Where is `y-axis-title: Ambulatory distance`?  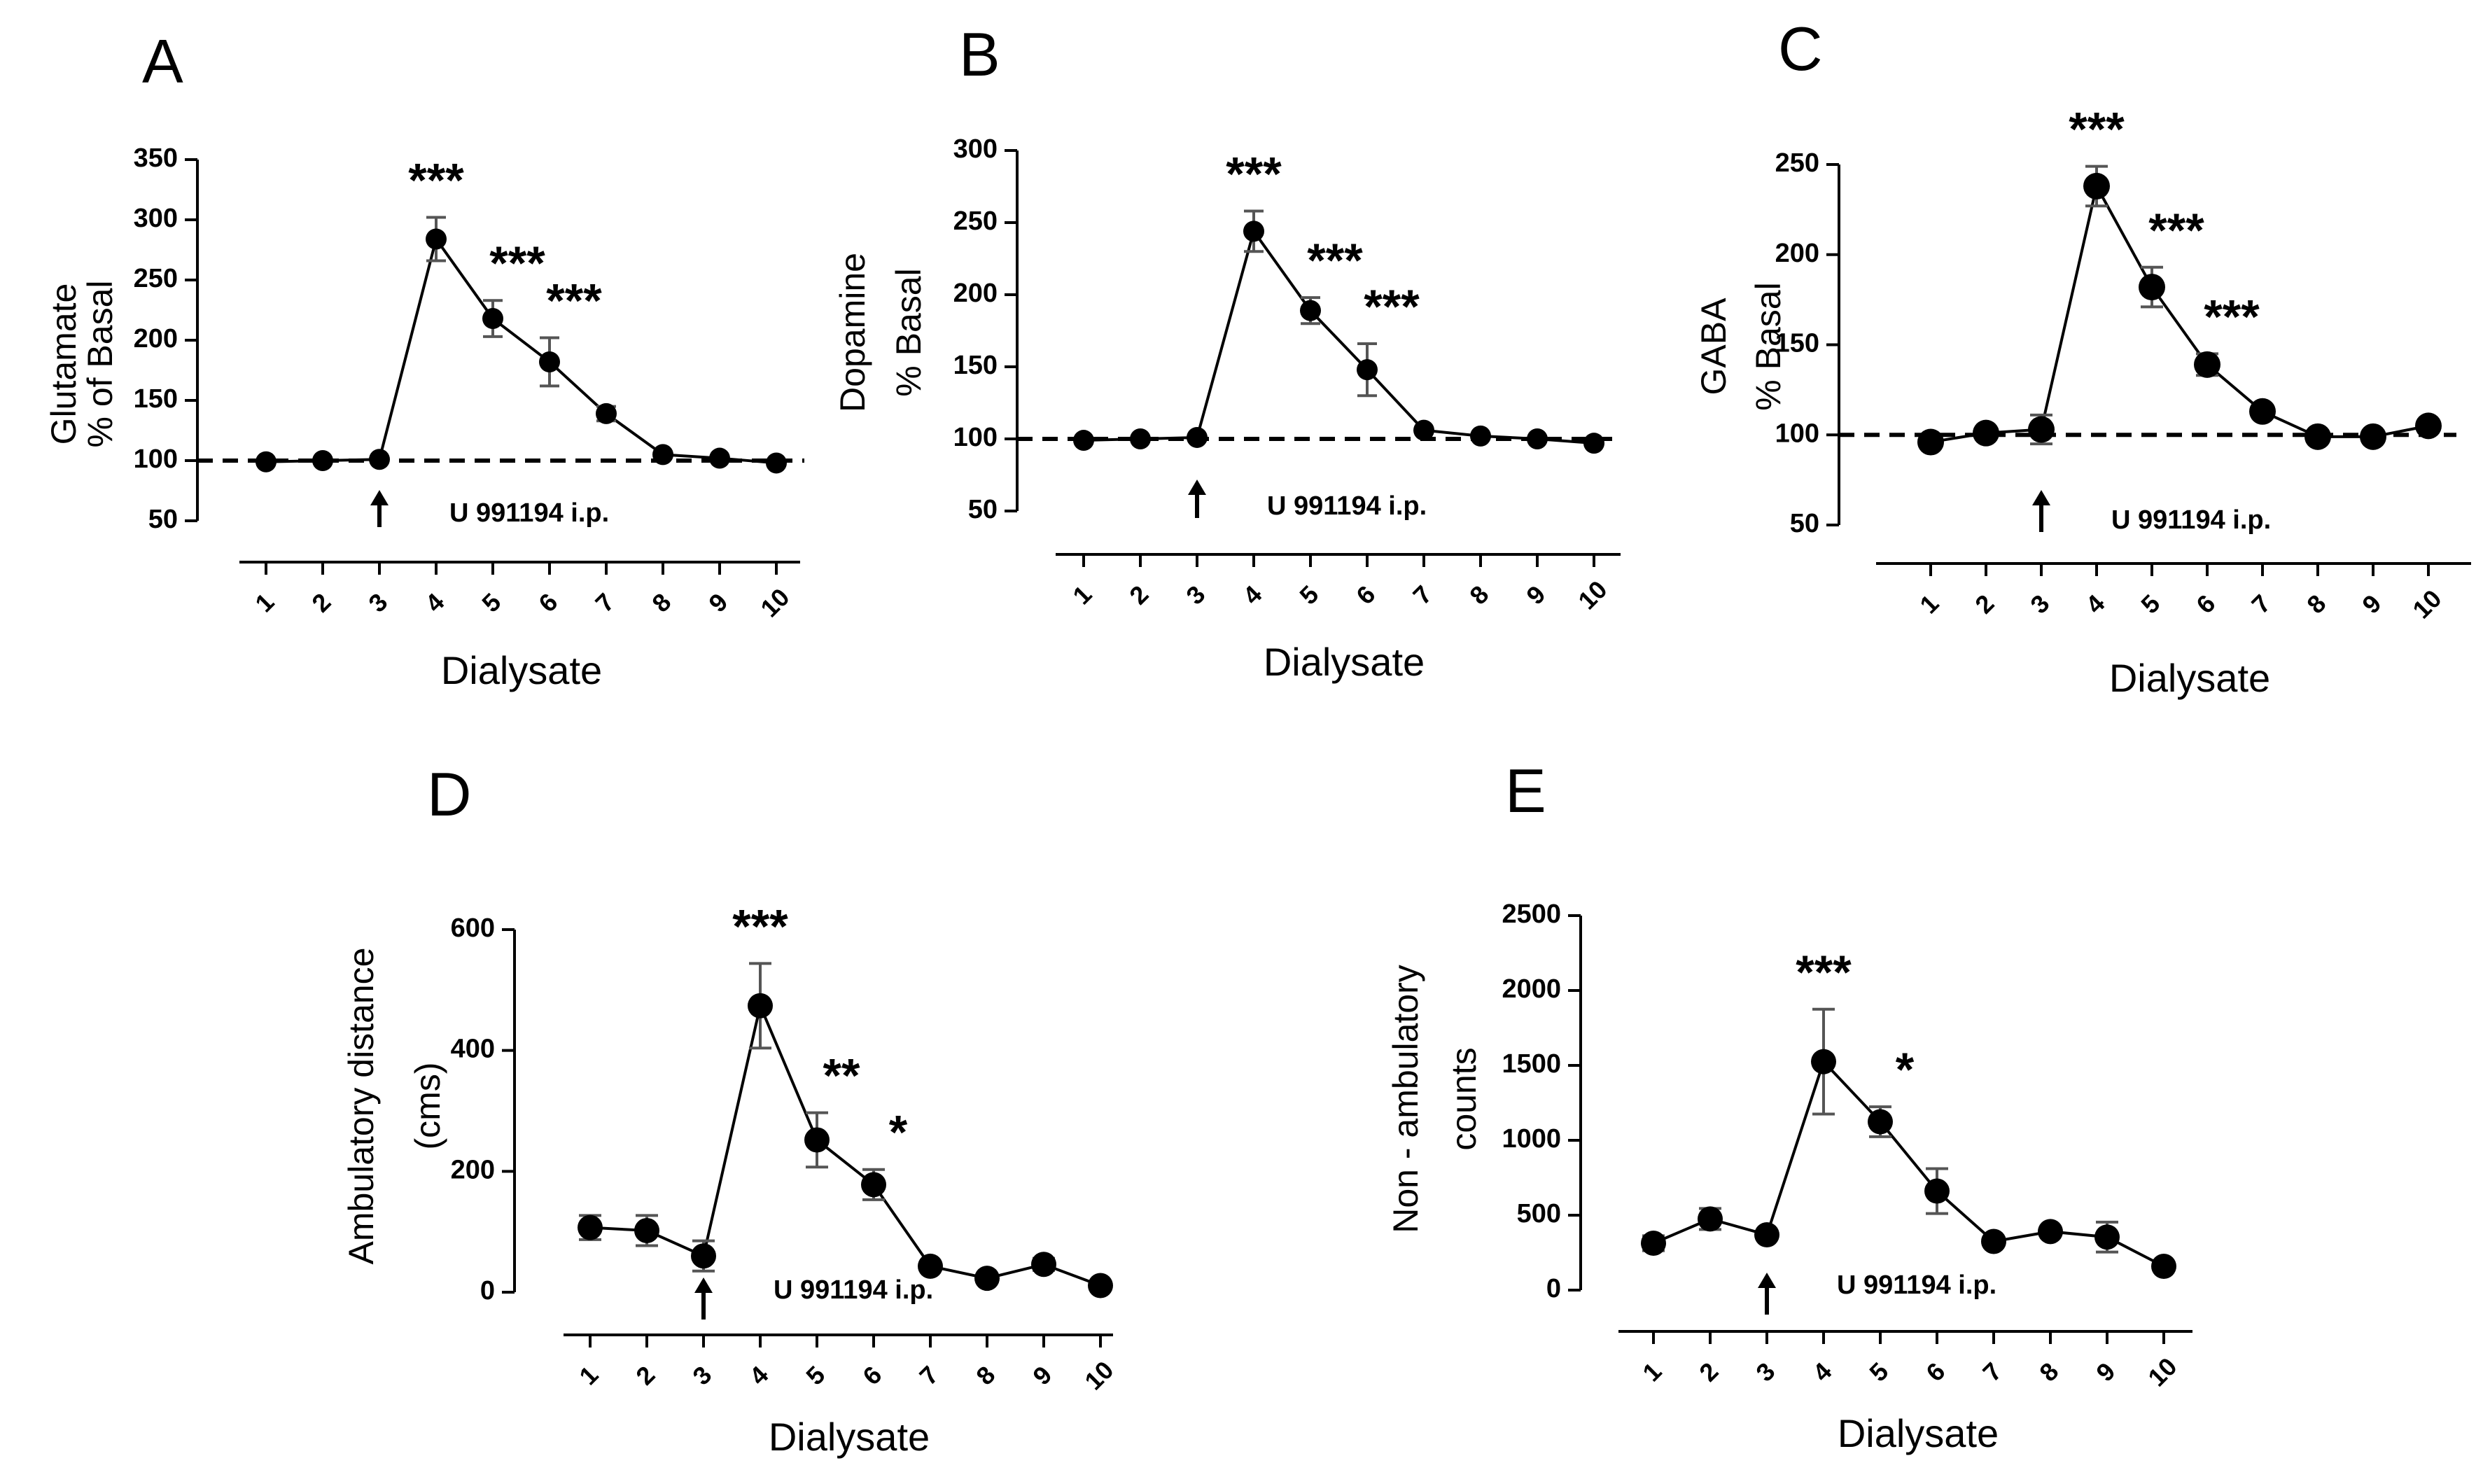
y-axis-title: Ambulatory distance is located at coordinates (362, 1105).